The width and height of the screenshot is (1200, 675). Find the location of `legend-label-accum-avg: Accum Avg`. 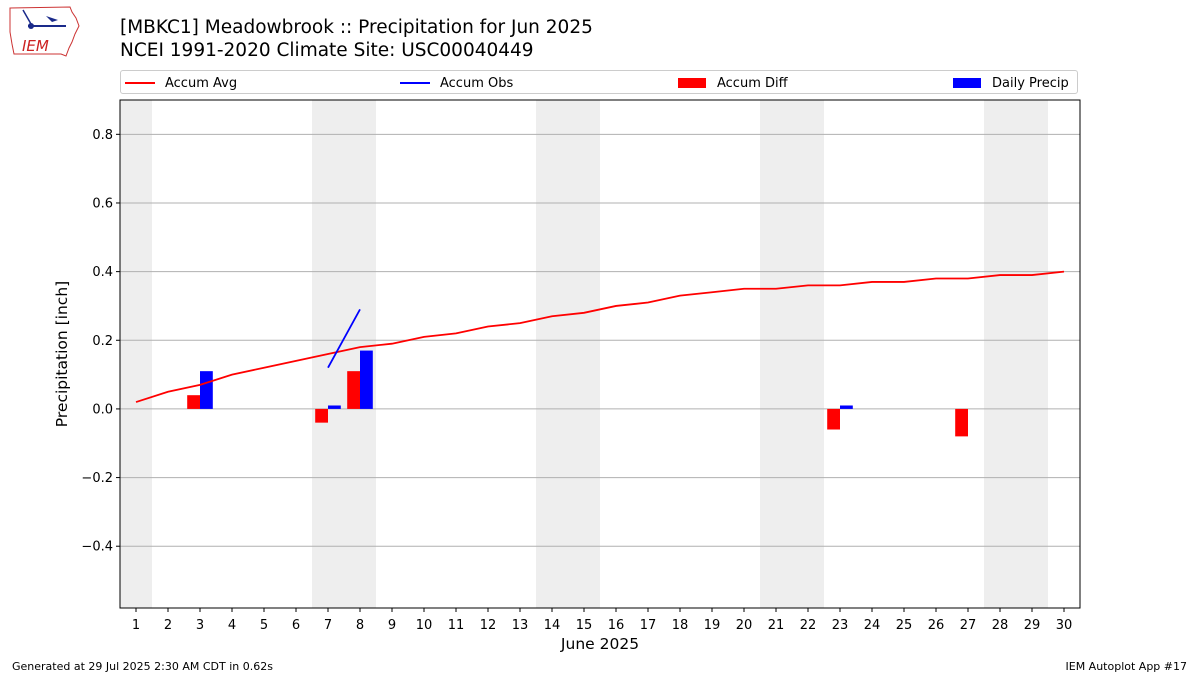

legend-label-accum-avg: Accum Avg is located at coordinates (201, 83).